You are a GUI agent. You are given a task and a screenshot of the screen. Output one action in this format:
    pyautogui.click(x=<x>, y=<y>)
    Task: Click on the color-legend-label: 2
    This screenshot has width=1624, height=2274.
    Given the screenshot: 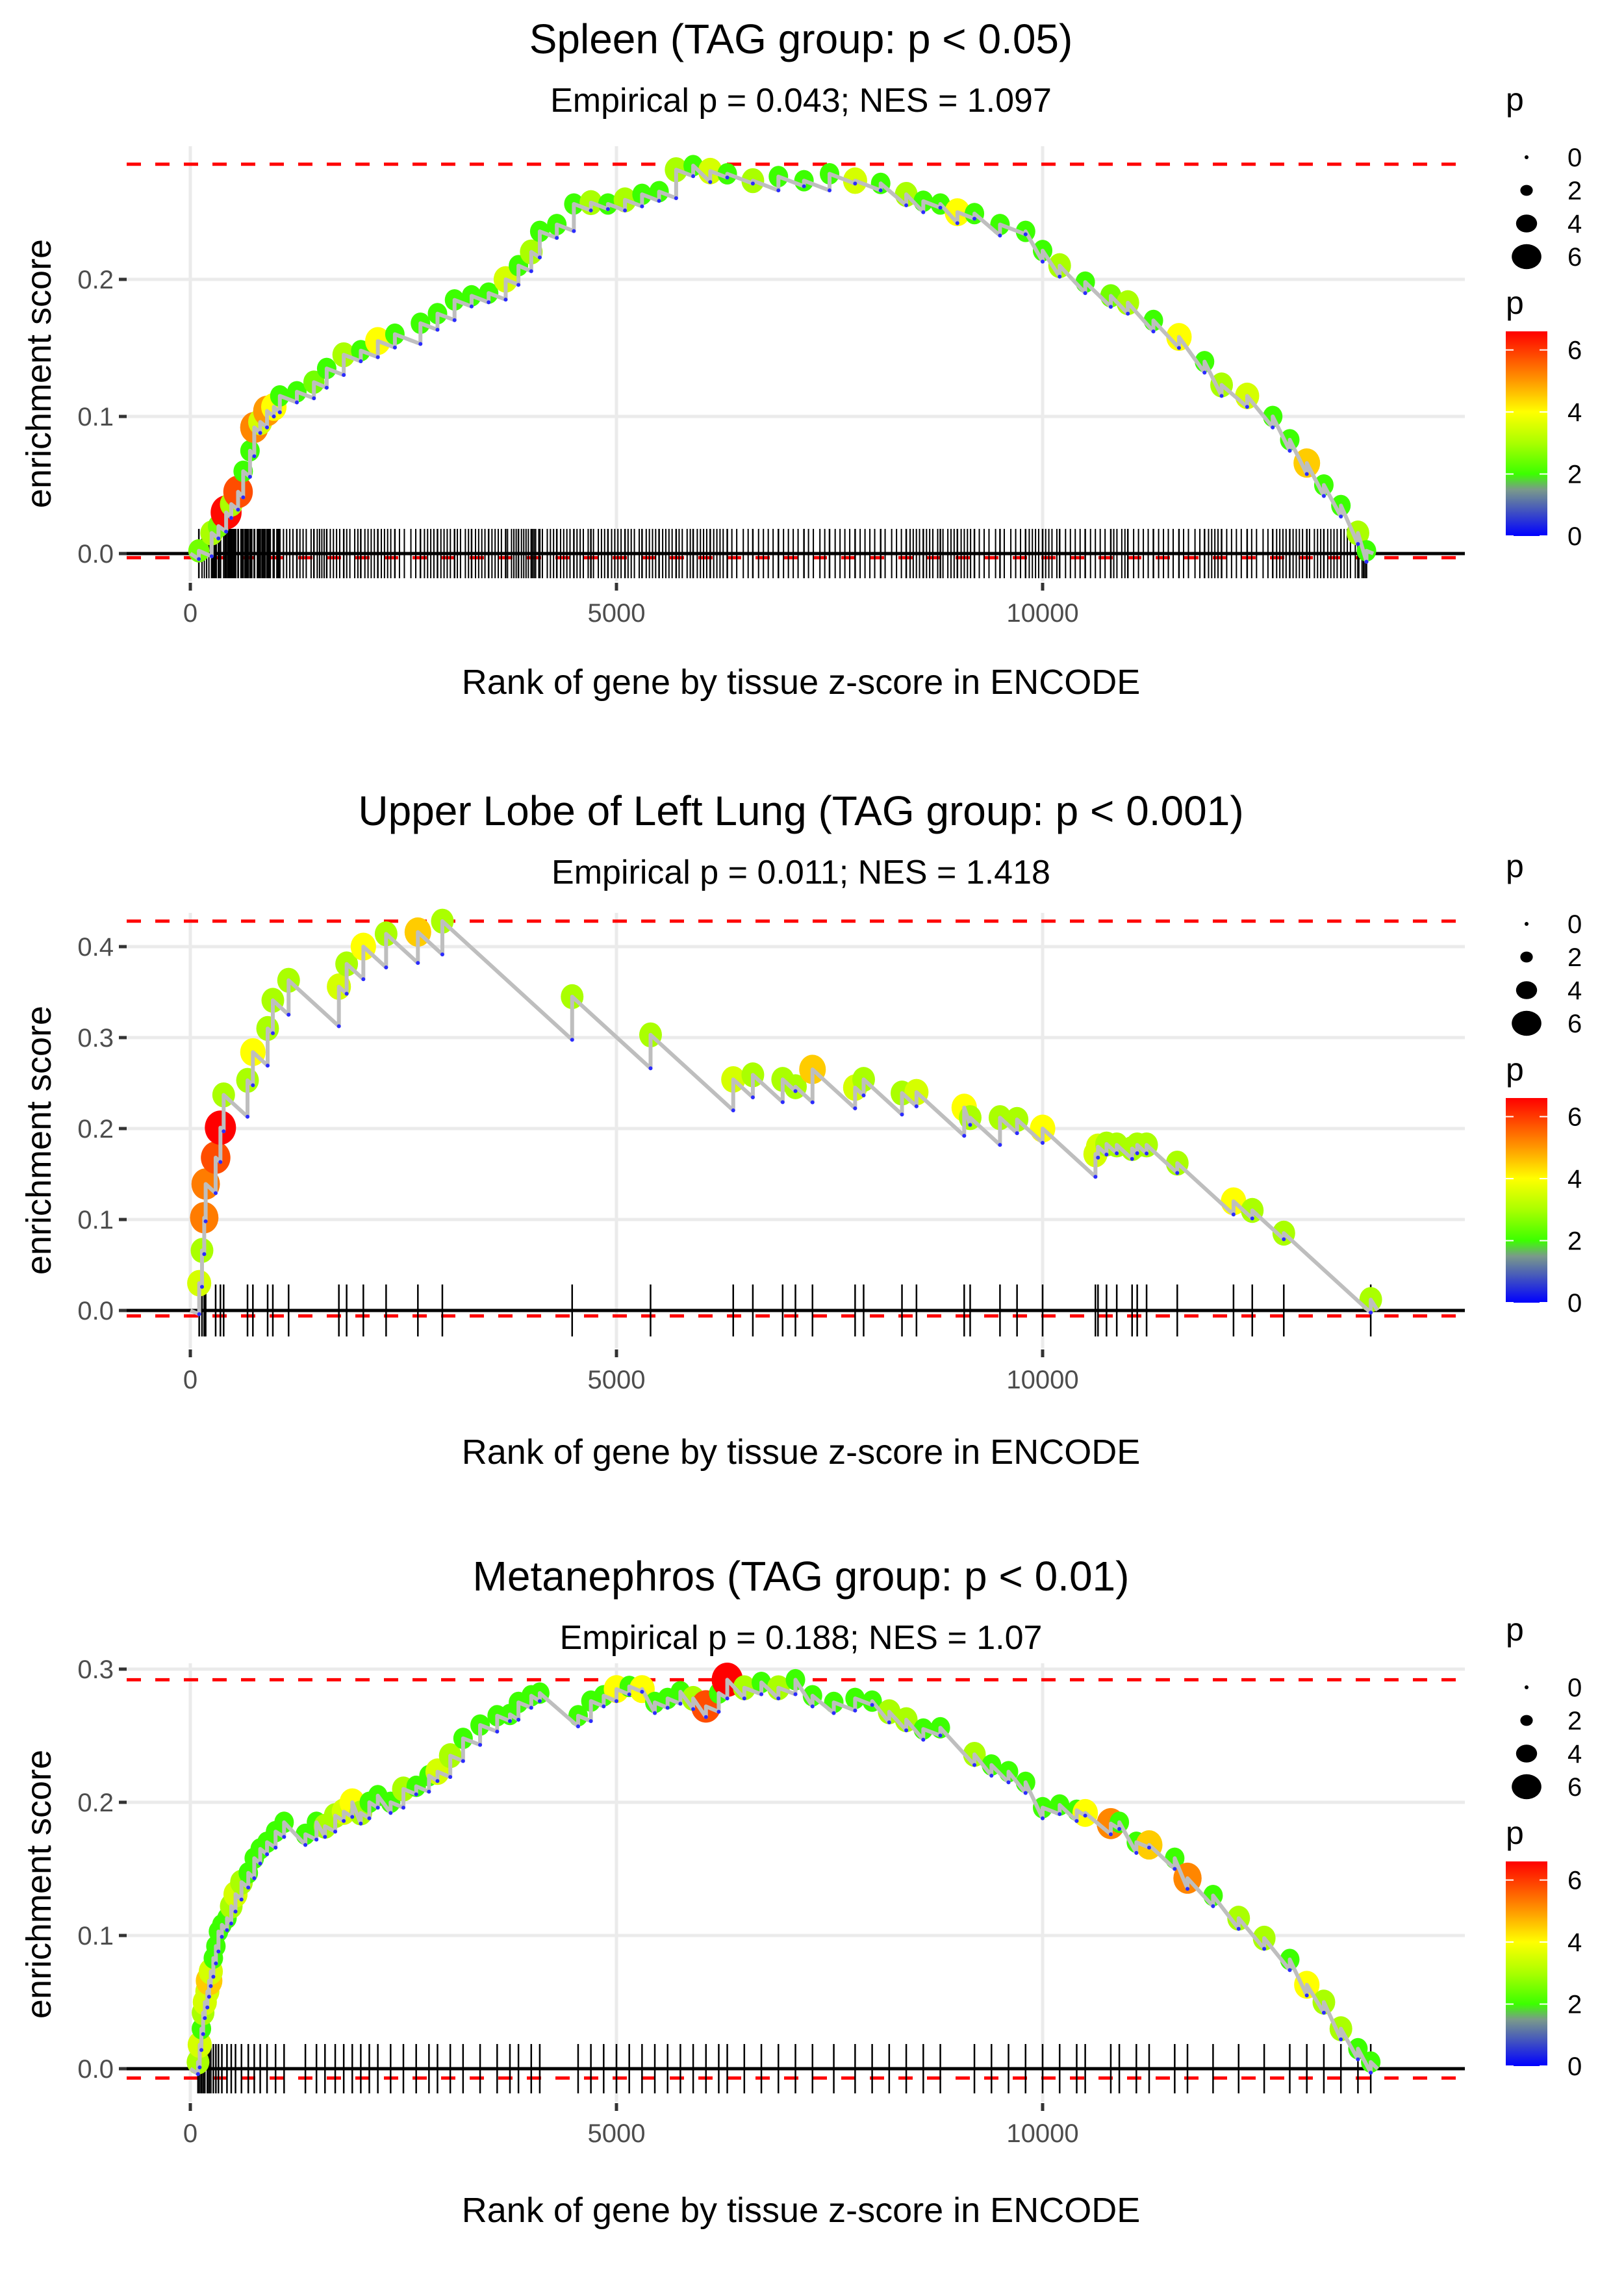 What is the action you would take?
    pyautogui.click(x=1574, y=1241)
    